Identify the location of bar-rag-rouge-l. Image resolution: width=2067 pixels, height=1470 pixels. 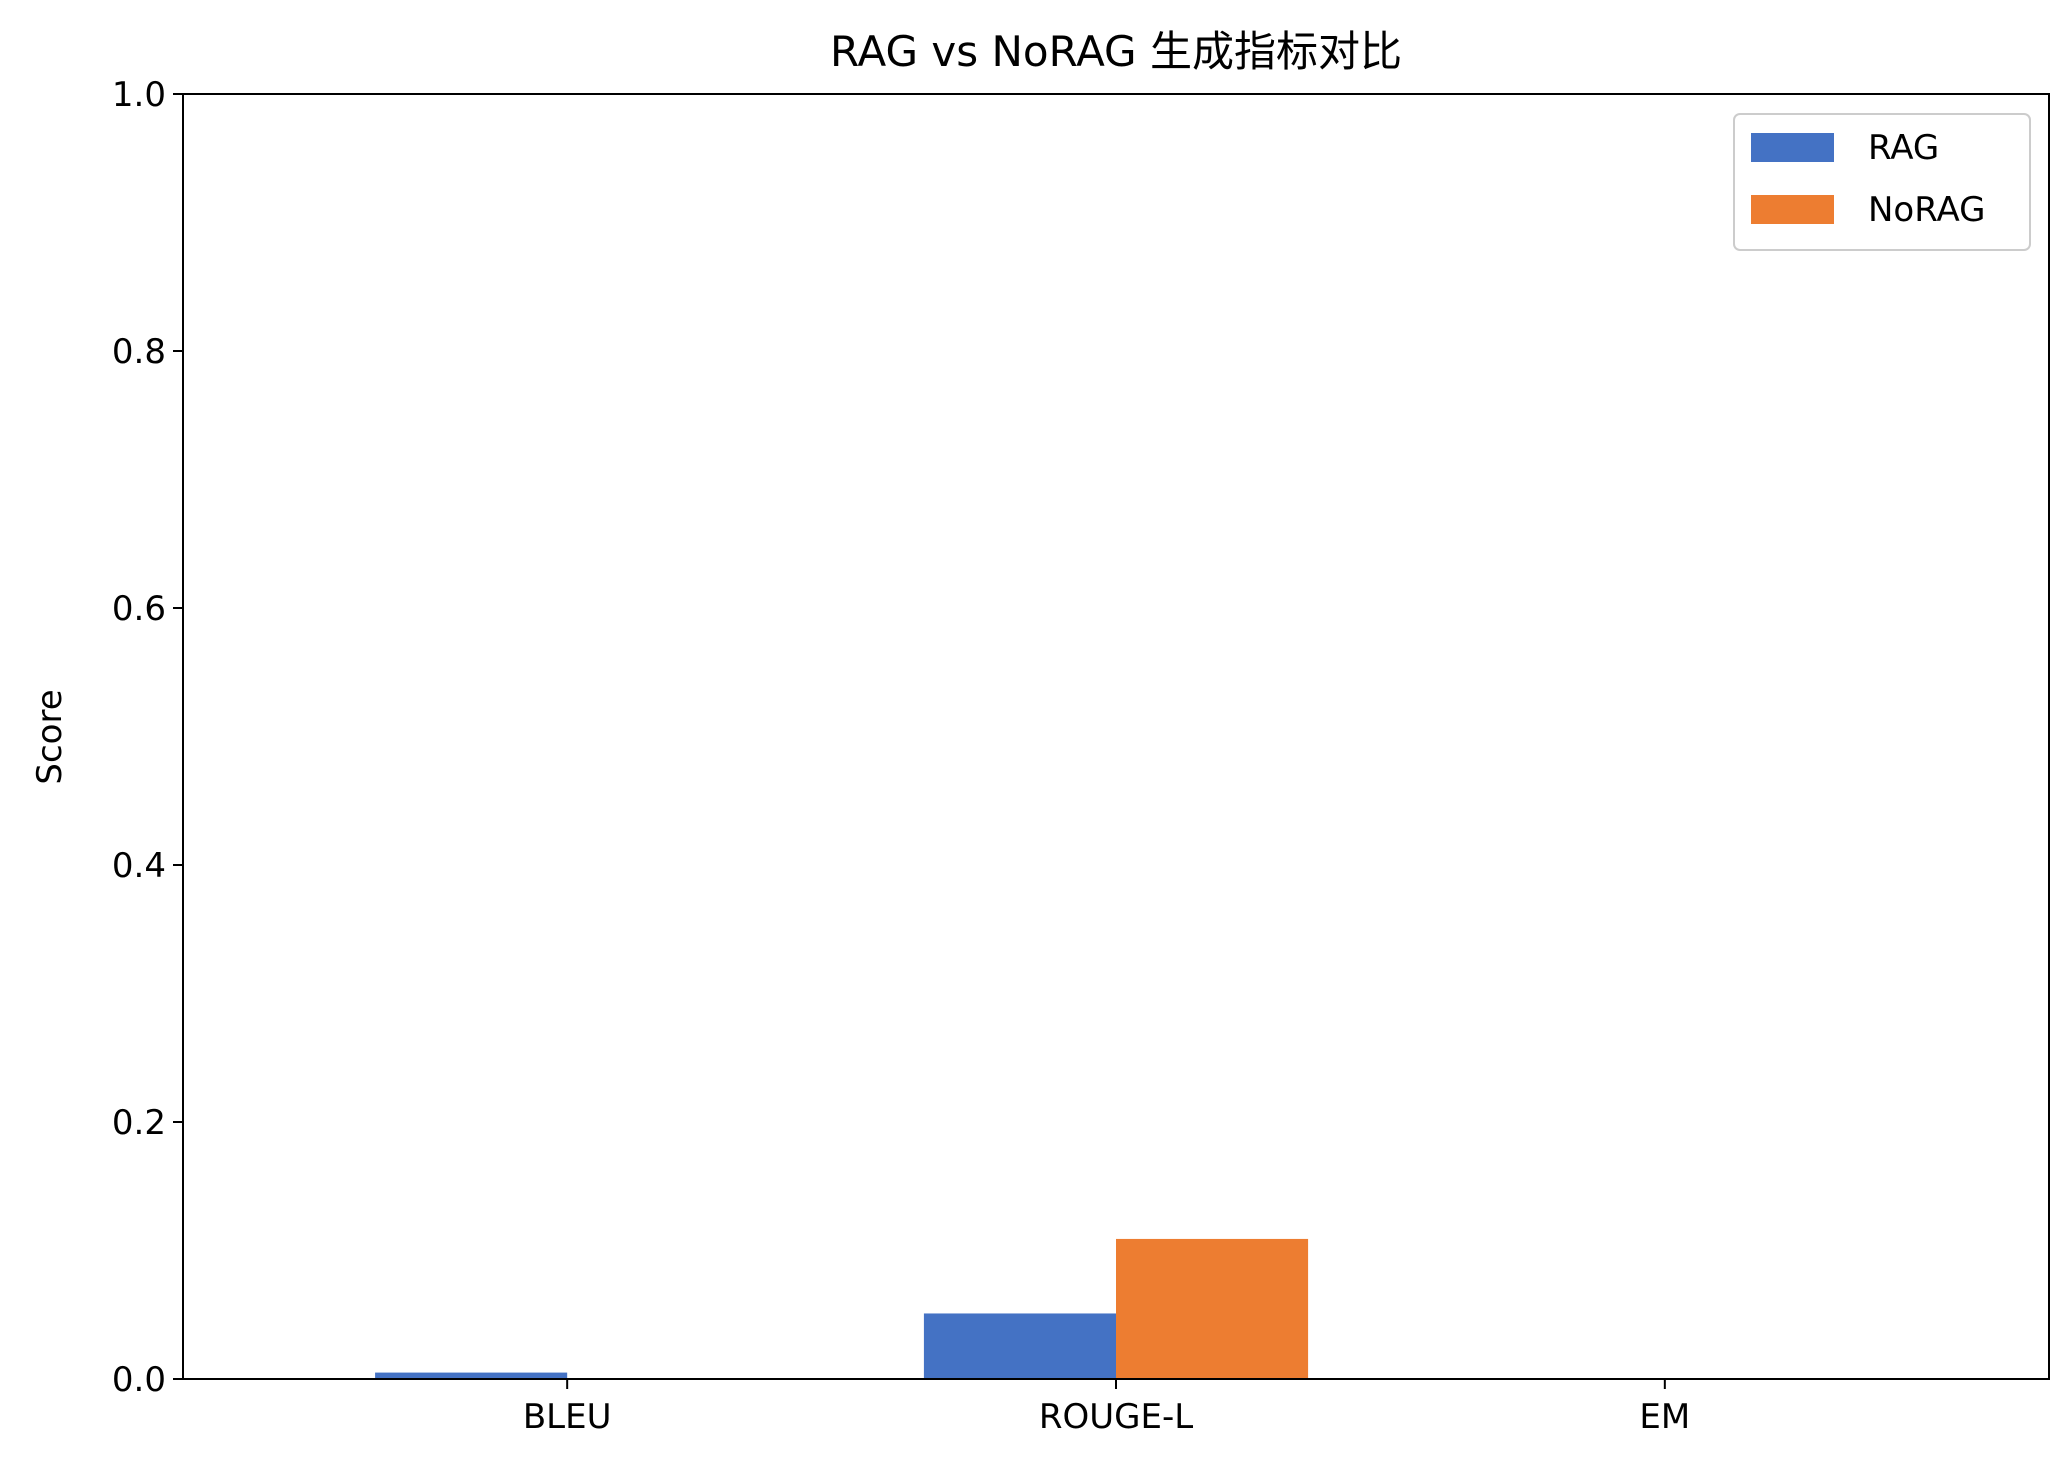
(1019, 1346).